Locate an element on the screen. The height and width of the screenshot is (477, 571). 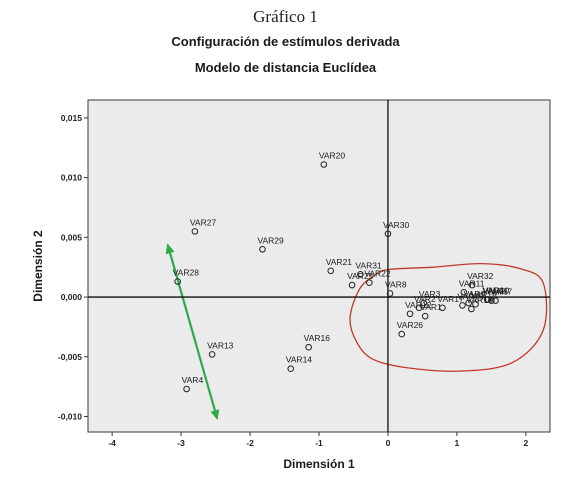
y-tick-label: -0,010 is located at coordinates (70, 416).